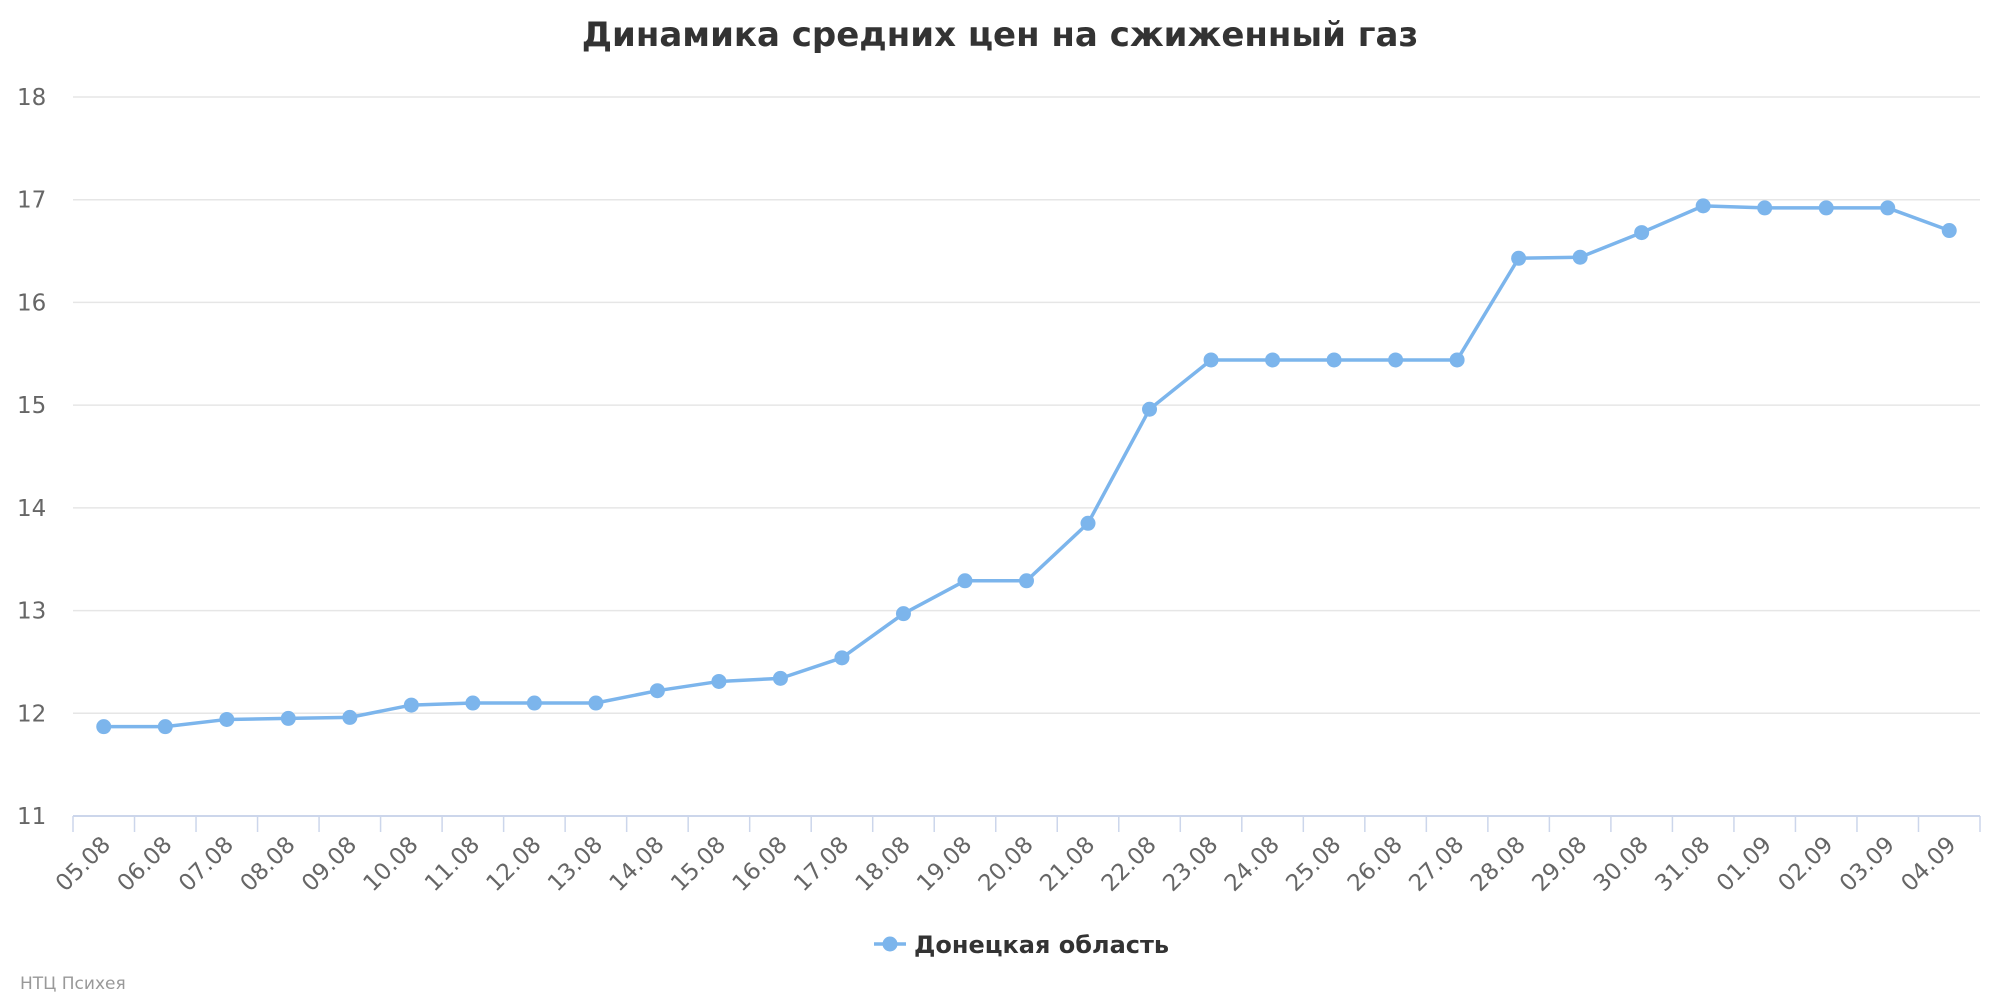 The height and width of the screenshot is (1000, 2000). What do you see at coordinates (31, 98) in the screenshot?
I see `y-tick-label: 18` at bounding box center [31, 98].